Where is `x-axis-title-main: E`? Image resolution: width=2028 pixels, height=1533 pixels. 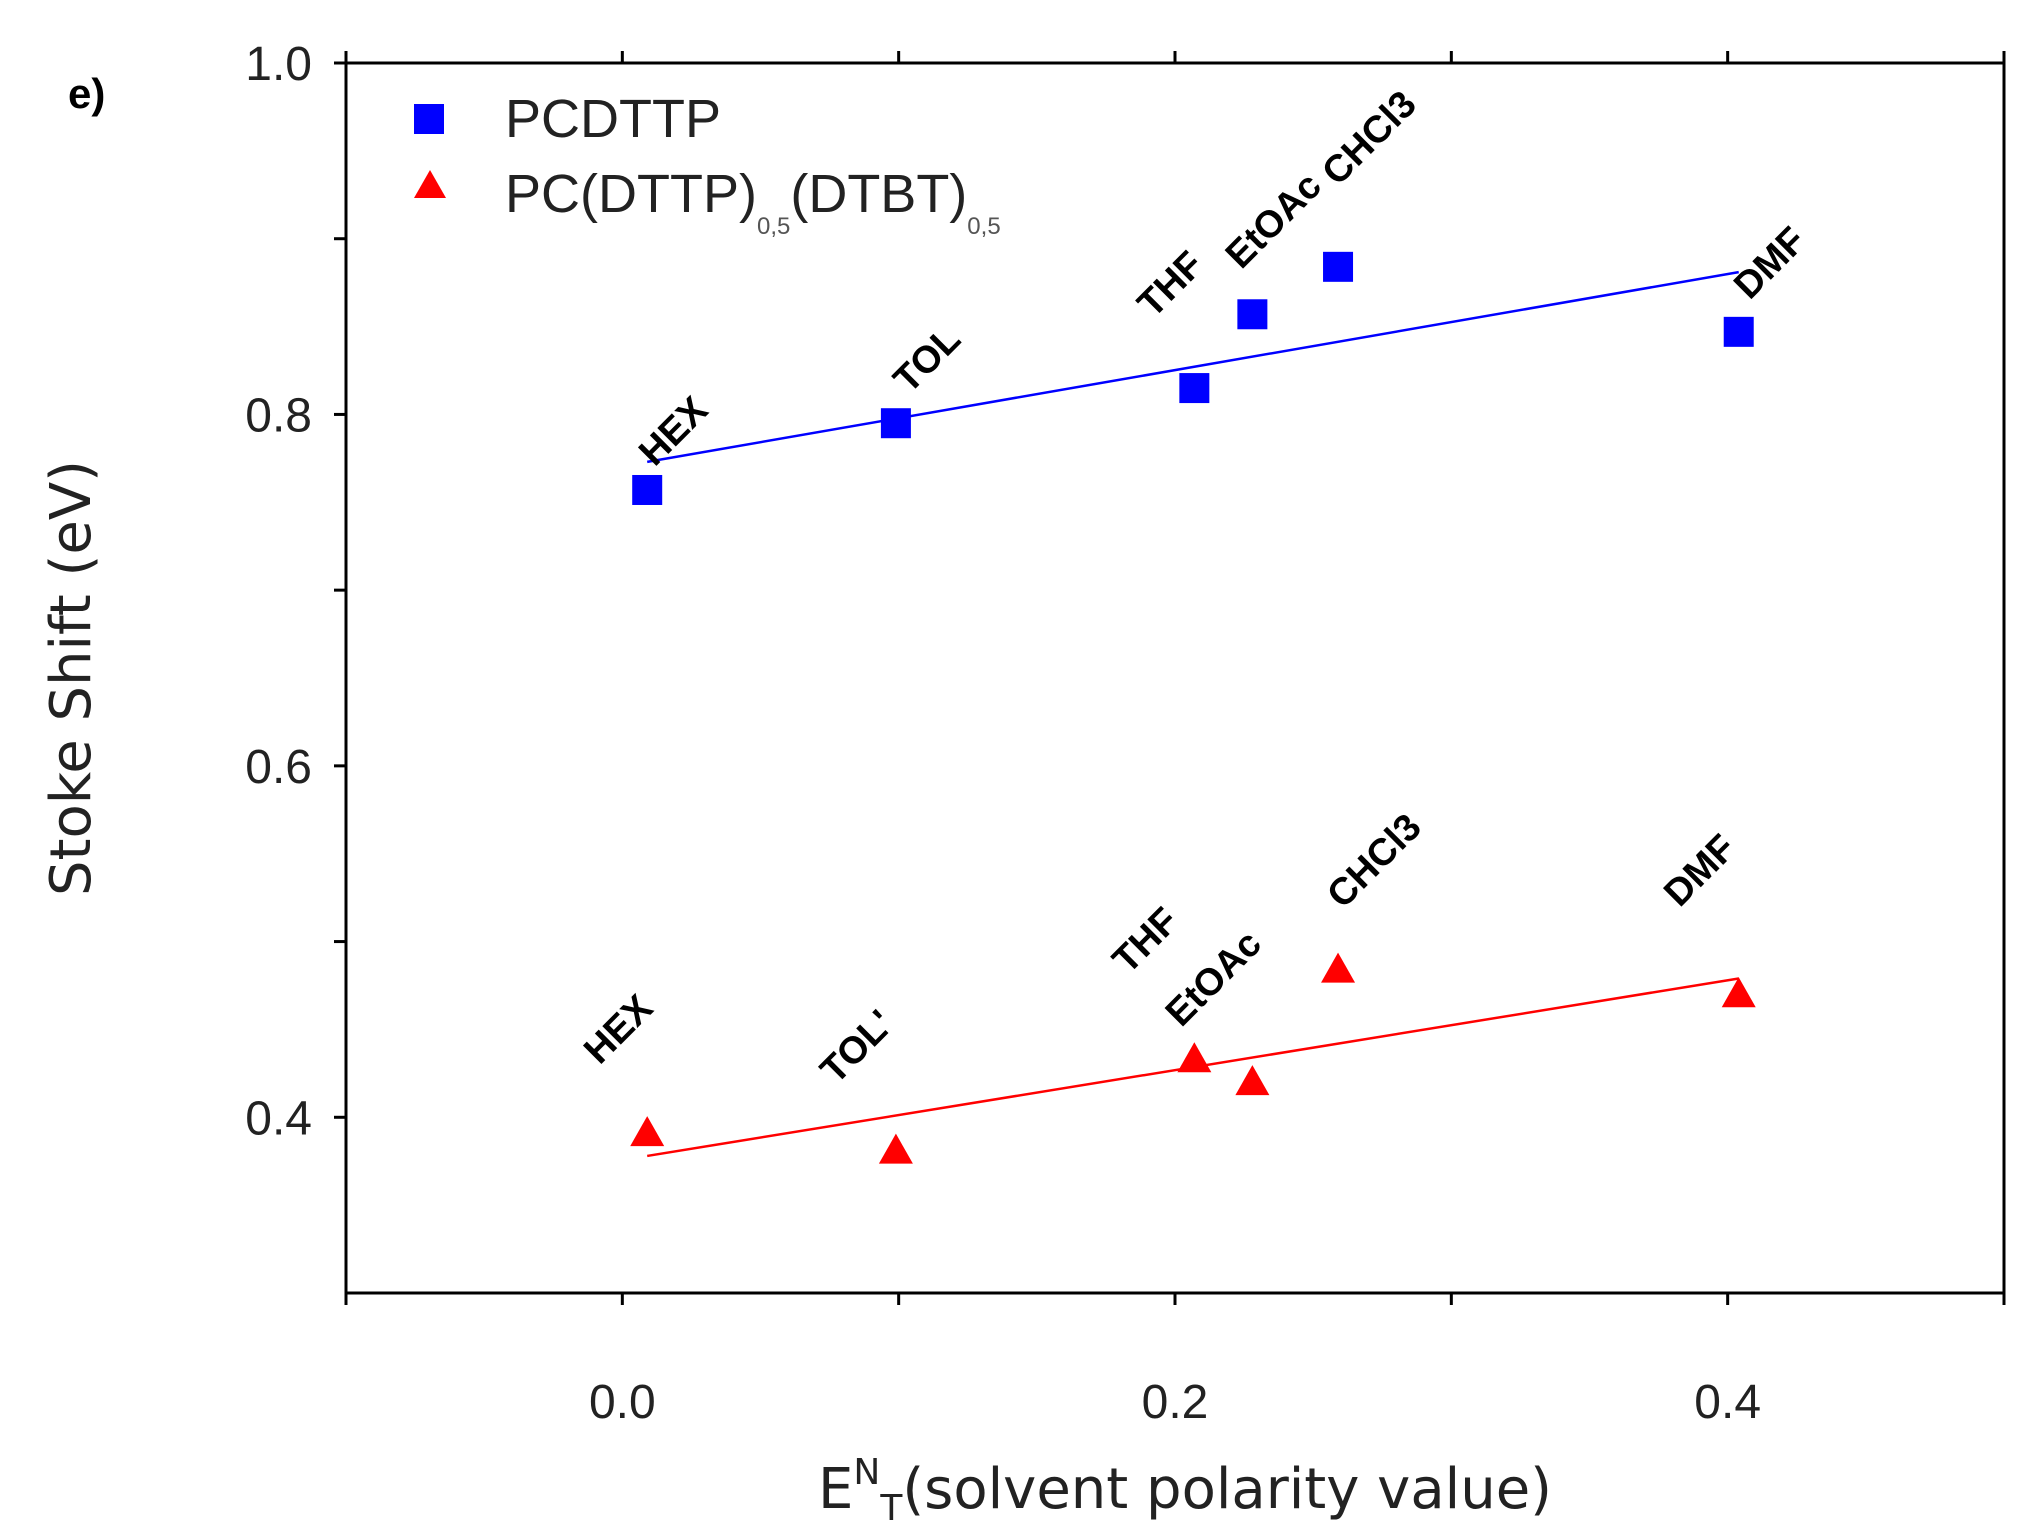 x-axis-title-main: E is located at coordinates (835, 1489).